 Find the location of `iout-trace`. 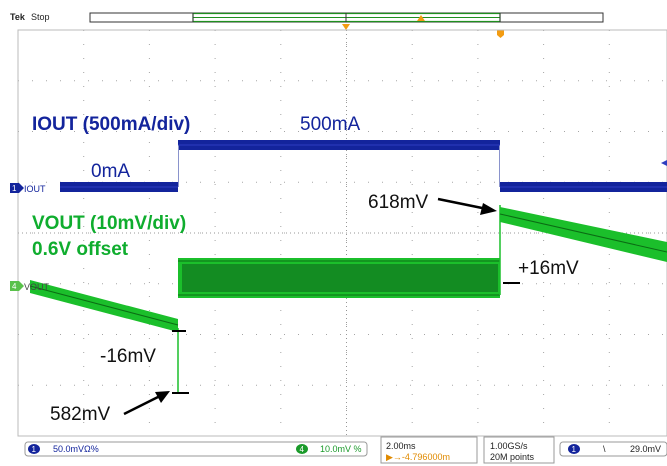

iout-trace is located at coordinates (363, 166).